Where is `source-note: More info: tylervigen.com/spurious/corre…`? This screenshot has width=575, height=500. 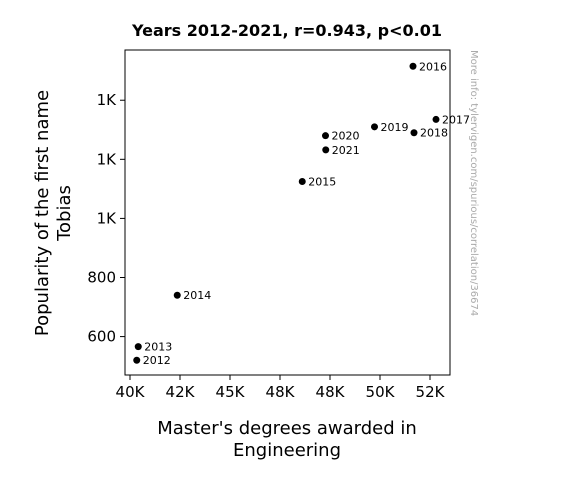
source-note: More info: tylervigen.com/spurious/corre… is located at coordinates (473, 183).